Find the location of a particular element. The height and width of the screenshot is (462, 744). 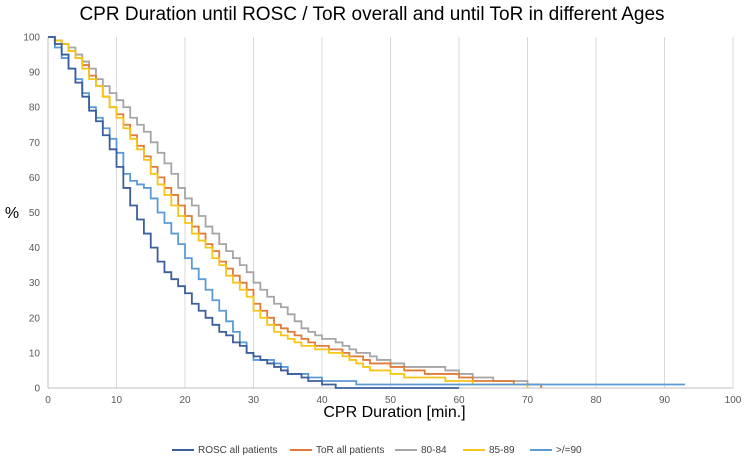

x-tick-label-60: 60 is located at coordinates (459, 400).